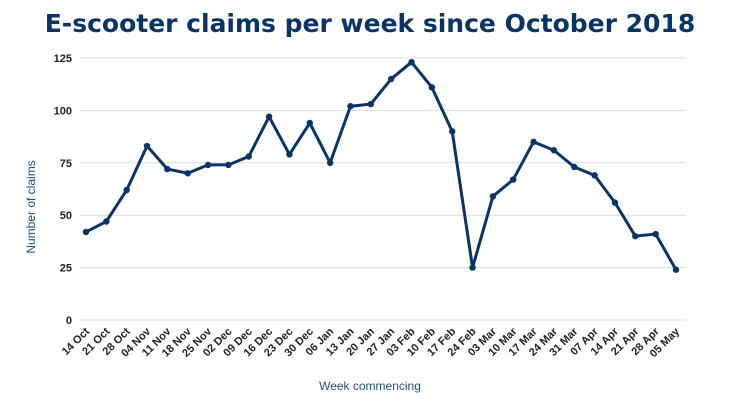 This screenshot has height=416, width=740. What do you see at coordinates (63, 59) in the screenshot?
I see `y-tick-label: 125` at bounding box center [63, 59].